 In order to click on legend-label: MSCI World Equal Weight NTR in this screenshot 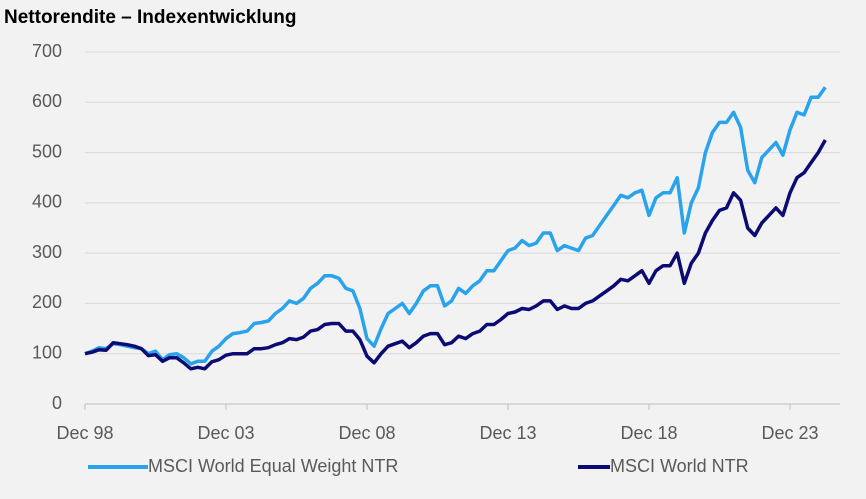, I will do `click(273, 466)`.